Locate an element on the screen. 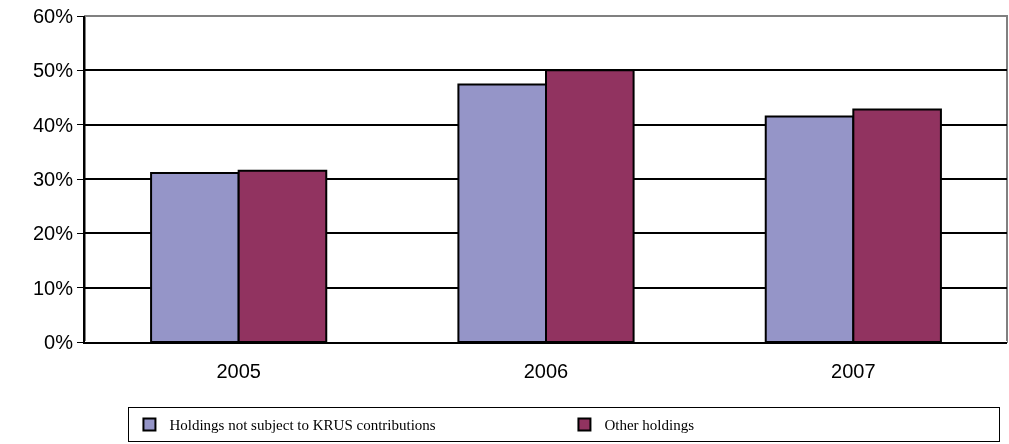 The image size is (1009, 444). y-tick-label: 60% is located at coordinates (53, 16).